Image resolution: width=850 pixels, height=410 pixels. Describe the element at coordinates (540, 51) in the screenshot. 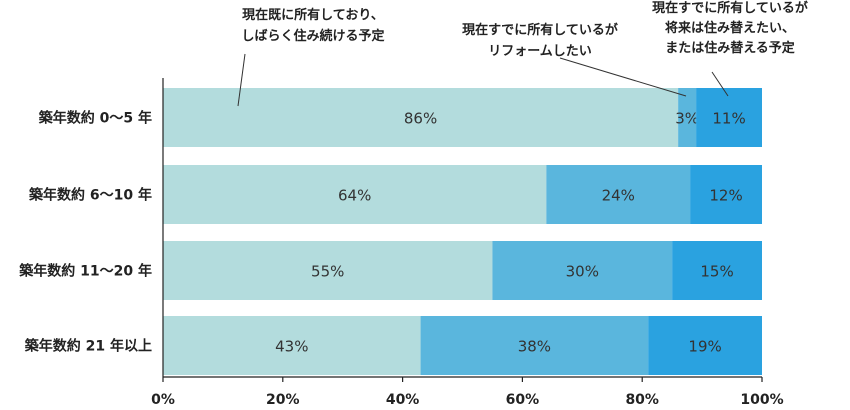

I see `annotation-text: リフォームしたい` at that location.